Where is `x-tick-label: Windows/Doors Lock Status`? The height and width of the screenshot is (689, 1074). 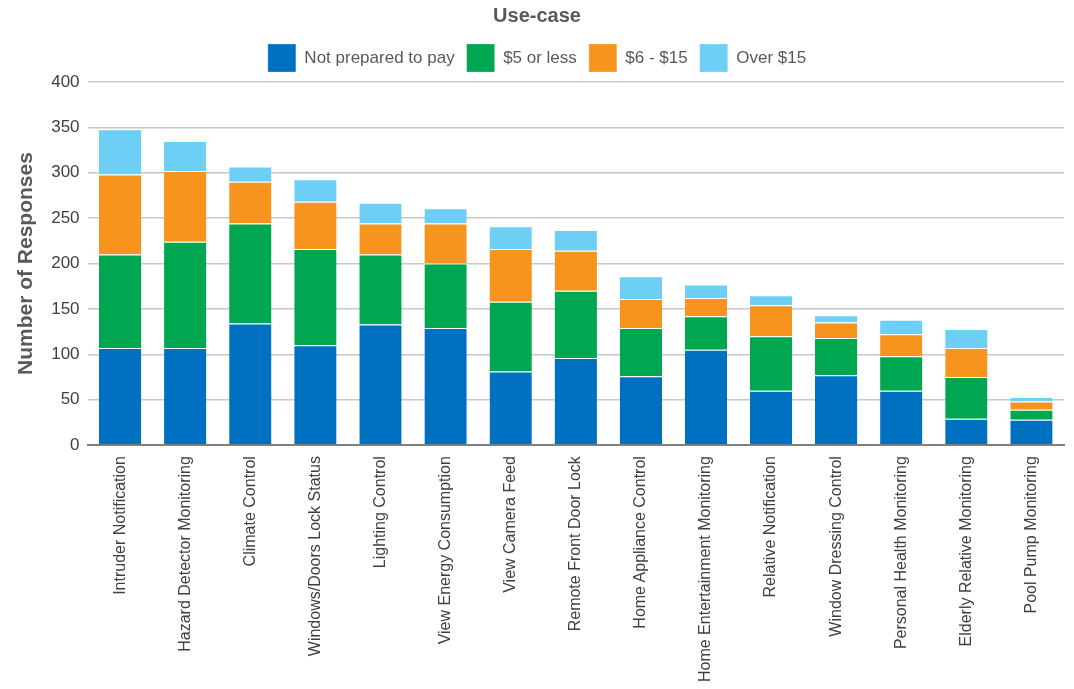
x-tick-label: Windows/Doors Lock Status is located at coordinates (314, 556).